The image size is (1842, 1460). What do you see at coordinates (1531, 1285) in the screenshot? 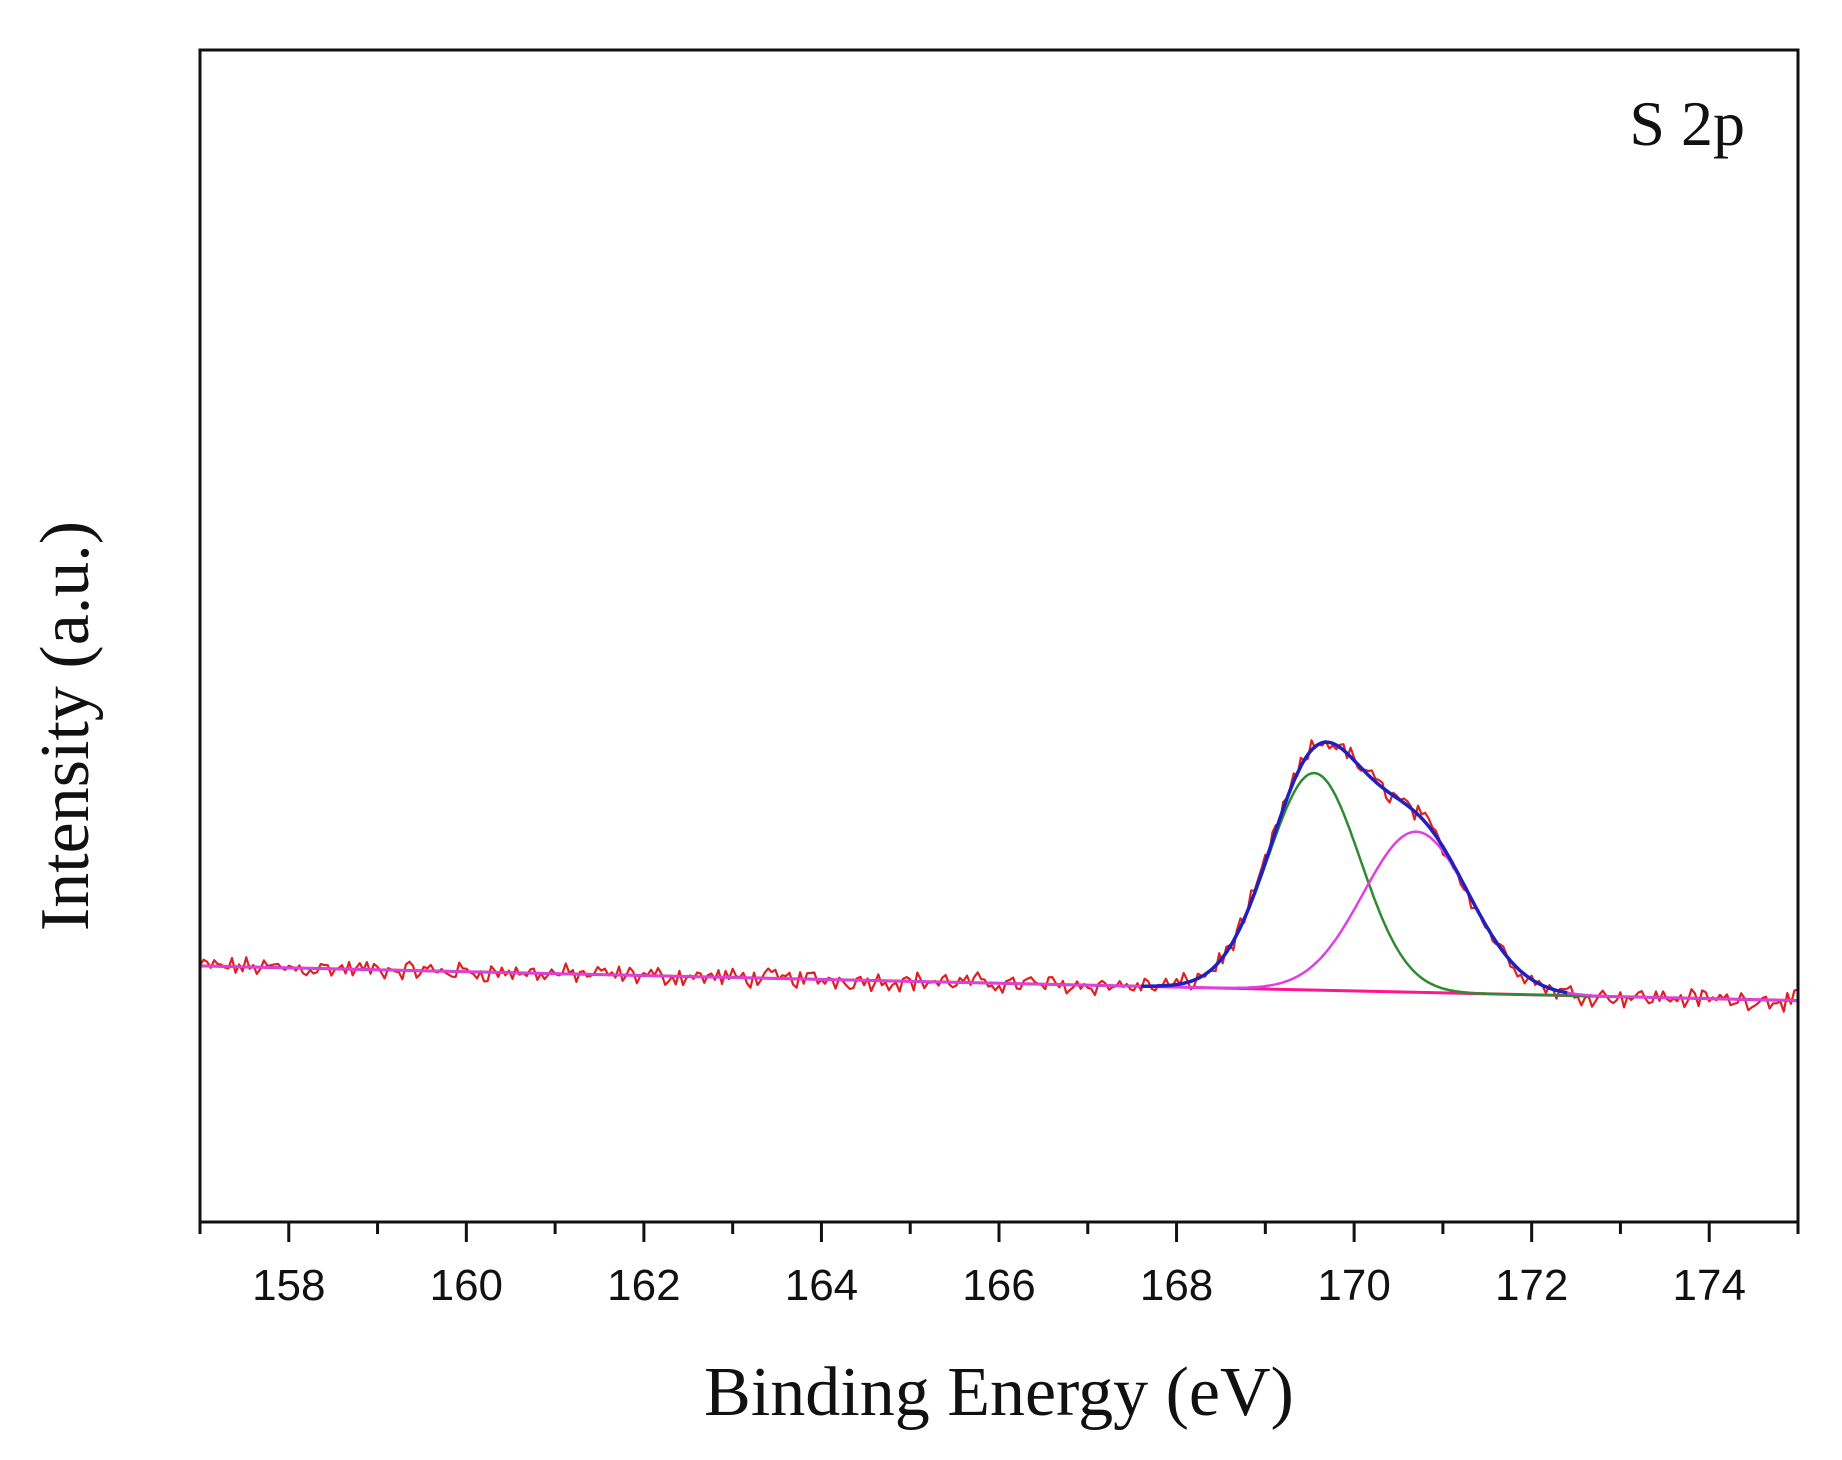
I see `x-tick-label: 172` at bounding box center [1531, 1285].